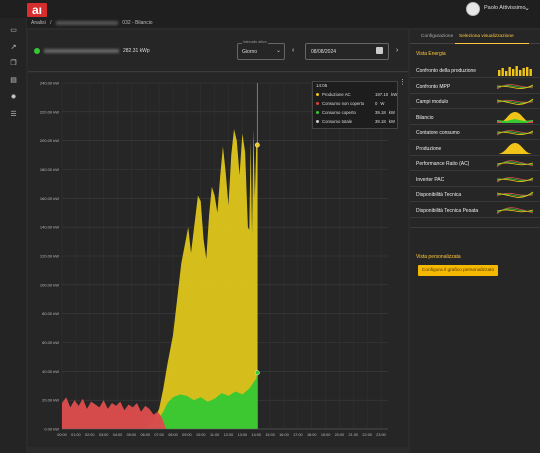 The image size is (540, 453). Describe the element at coordinates (486, 36) in the screenshot. I see `tab-seleziona-visualizzazione: Seleziona visualizzazione` at that location.